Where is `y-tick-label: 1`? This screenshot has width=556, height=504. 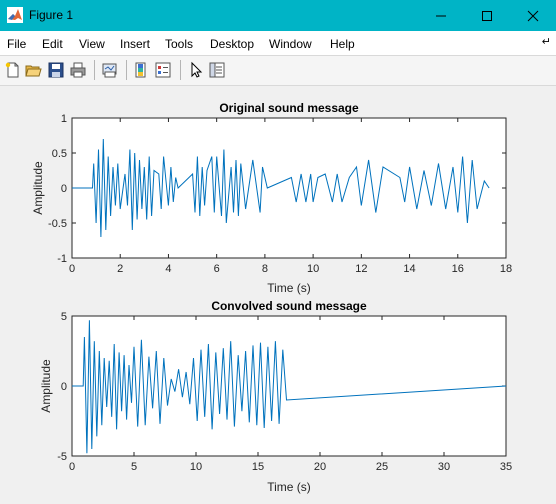 y-tick-label: 1 is located at coordinates (64, 119).